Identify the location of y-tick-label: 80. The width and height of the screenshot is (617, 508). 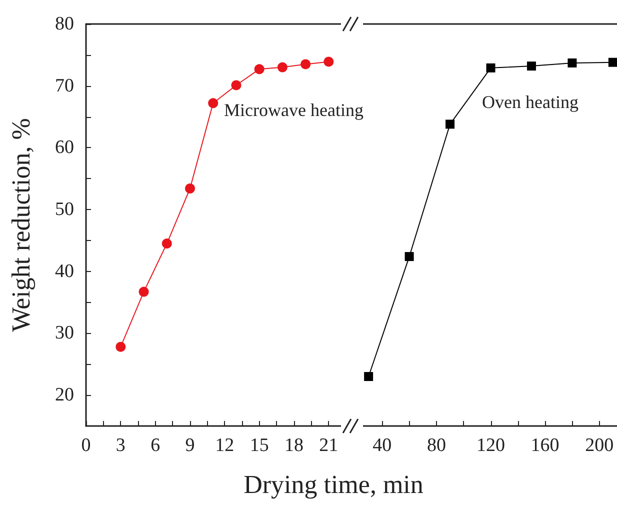
(64, 24).